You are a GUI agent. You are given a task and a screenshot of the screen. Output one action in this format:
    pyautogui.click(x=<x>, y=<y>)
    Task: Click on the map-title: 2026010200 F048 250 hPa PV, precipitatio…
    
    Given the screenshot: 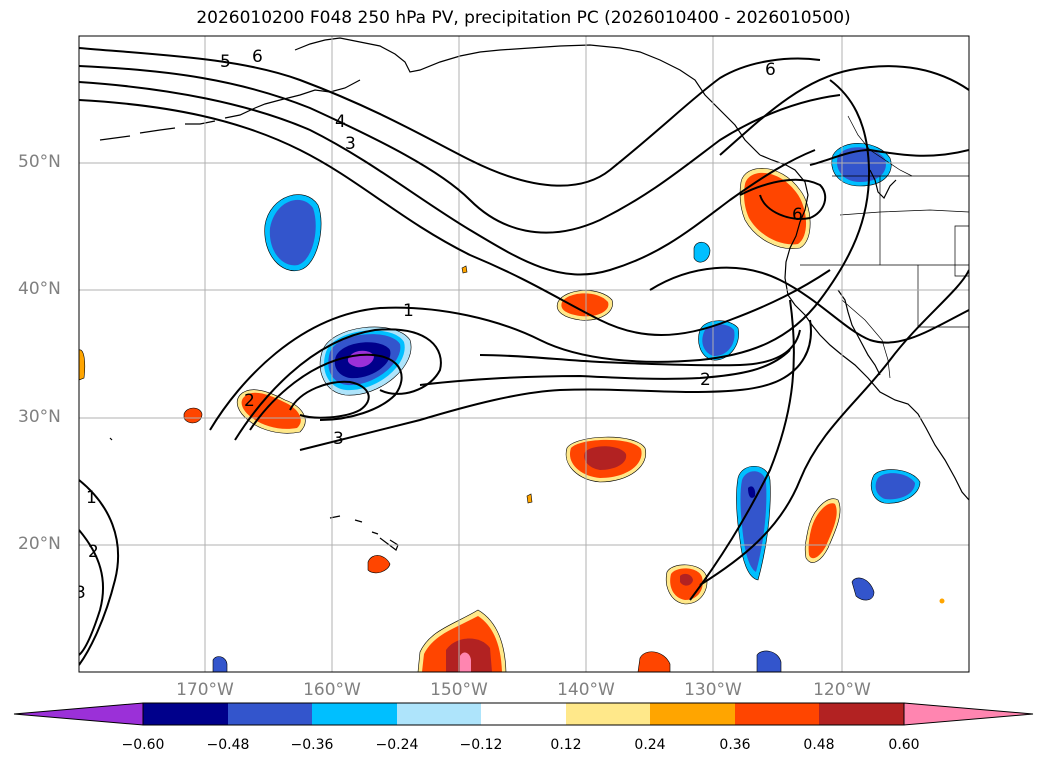 What is the action you would take?
    pyautogui.click(x=523, y=18)
    